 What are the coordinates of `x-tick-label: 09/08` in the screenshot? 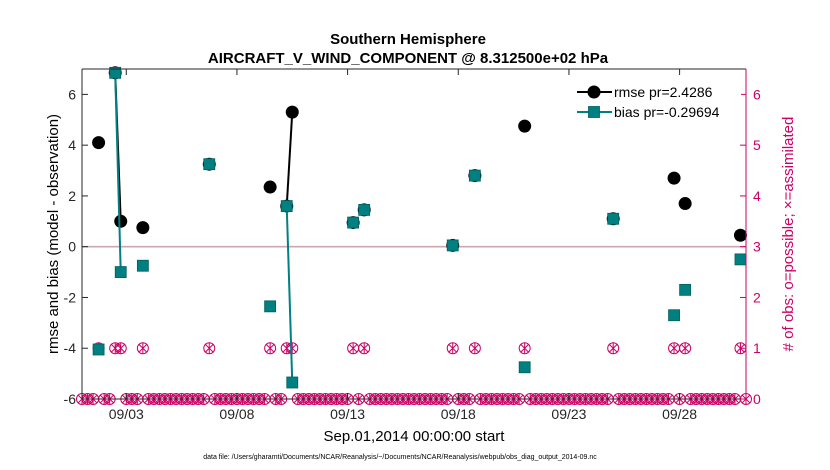 It's located at (236, 414).